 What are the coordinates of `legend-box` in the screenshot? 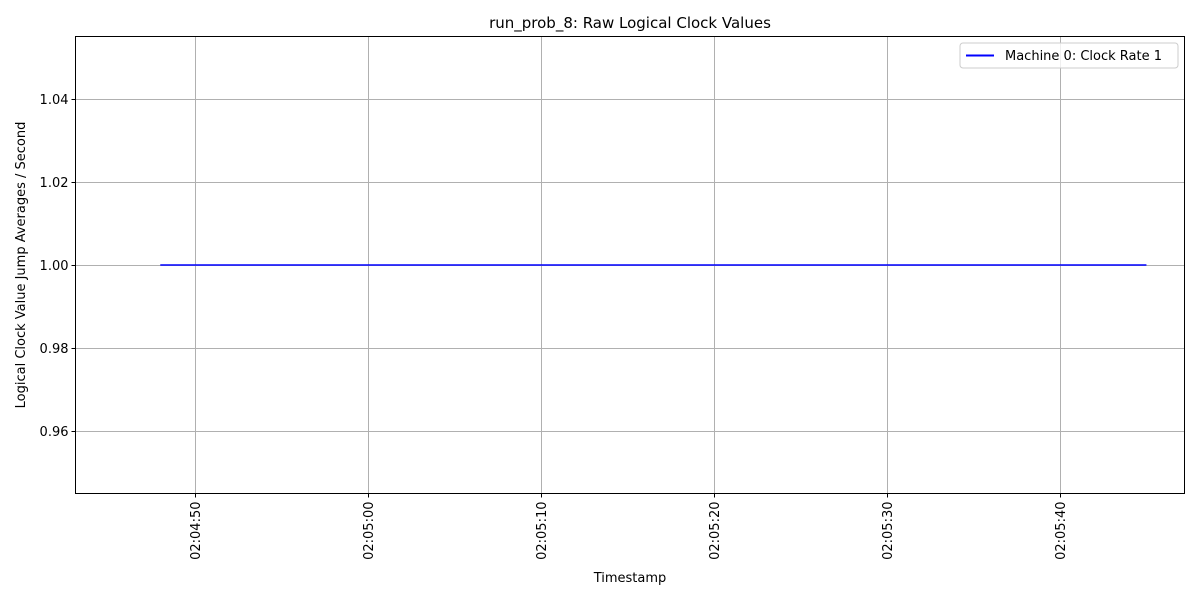 It's located at (1069, 55).